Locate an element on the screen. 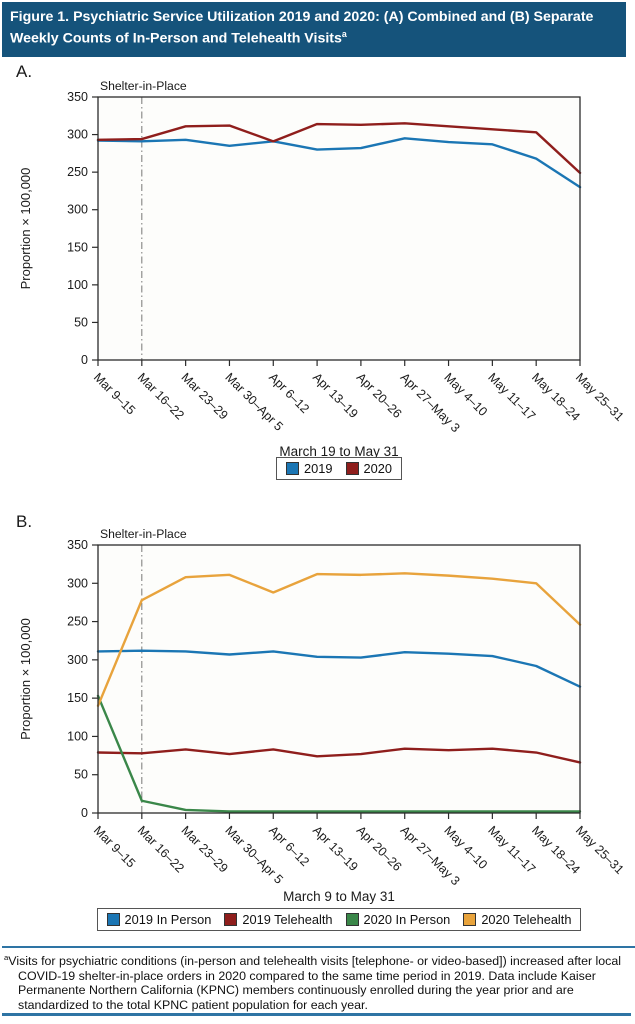 This screenshot has height=1024, width=635. x-axis-title-a: March 19 to May 31 is located at coordinates (339, 451).